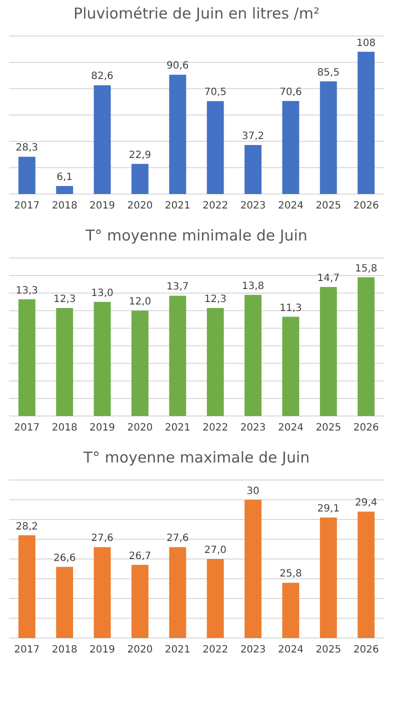  Describe the element at coordinates (27, 290) in the screenshot. I see `data-label: 13,3` at that location.